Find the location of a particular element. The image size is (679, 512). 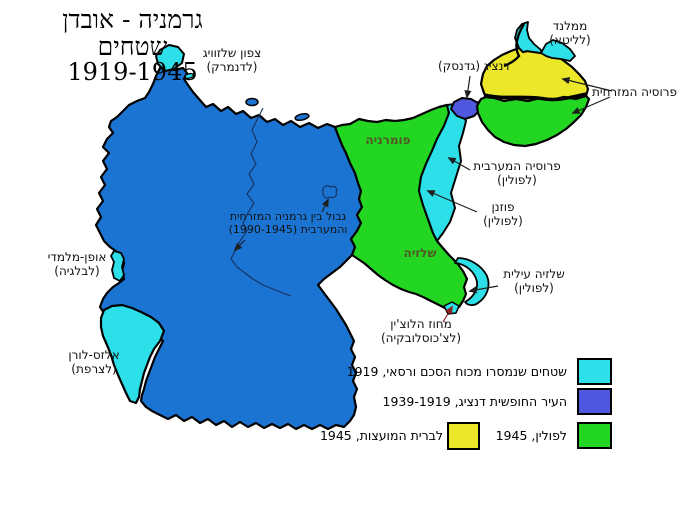

legend-label-versailles-1919: שטחים שנמסרו מכוח הסכם ורסאי, 1919 is located at coordinates (456, 371).